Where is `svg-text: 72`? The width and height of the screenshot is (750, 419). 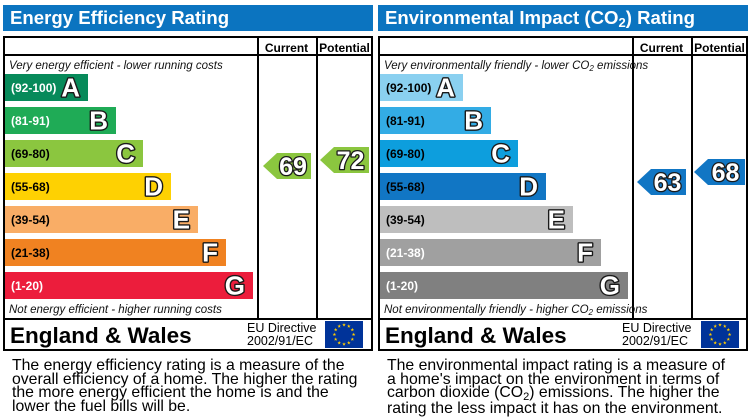
svg-text: 72 is located at coordinates (351, 160).